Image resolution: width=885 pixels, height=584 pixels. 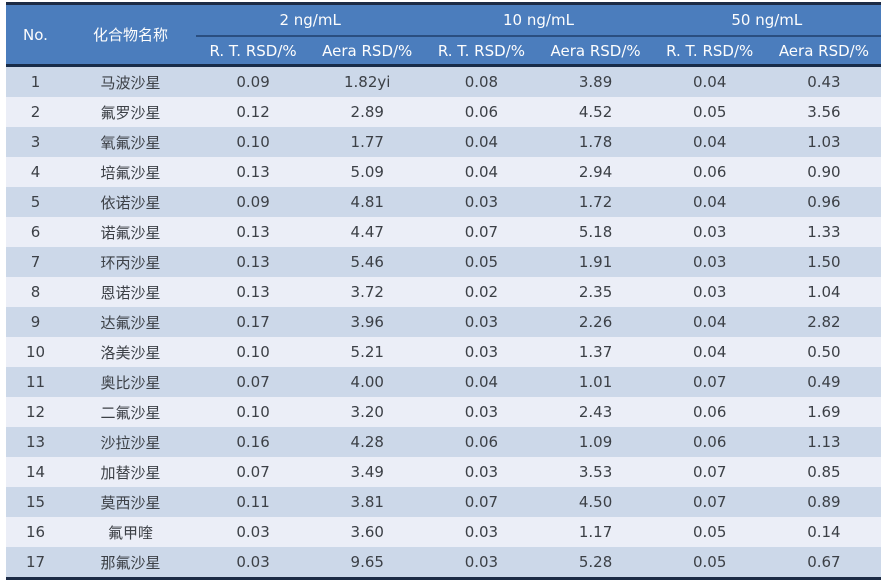 I want to click on cell-aera-rsd-50ng: 0.14, so click(x=823, y=532).